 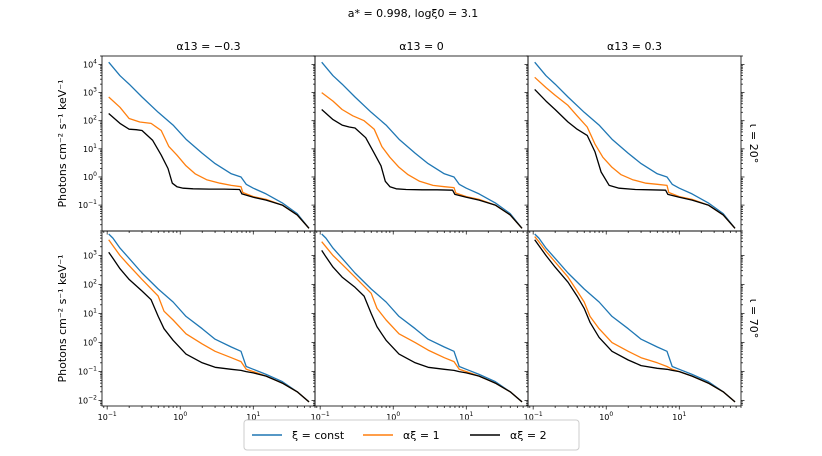 What do you see at coordinates (421, 46) in the screenshot?
I see `column-title-2: α13 = 0` at bounding box center [421, 46].